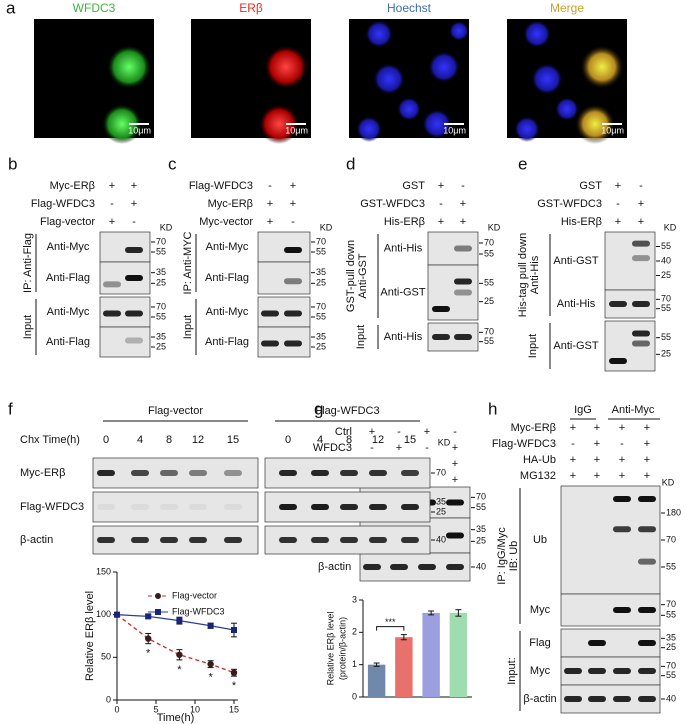  What do you see at coordinates (334, 567) in the screenshot?
I see `blot-label: β-actin` at bounding box center [334, 567].